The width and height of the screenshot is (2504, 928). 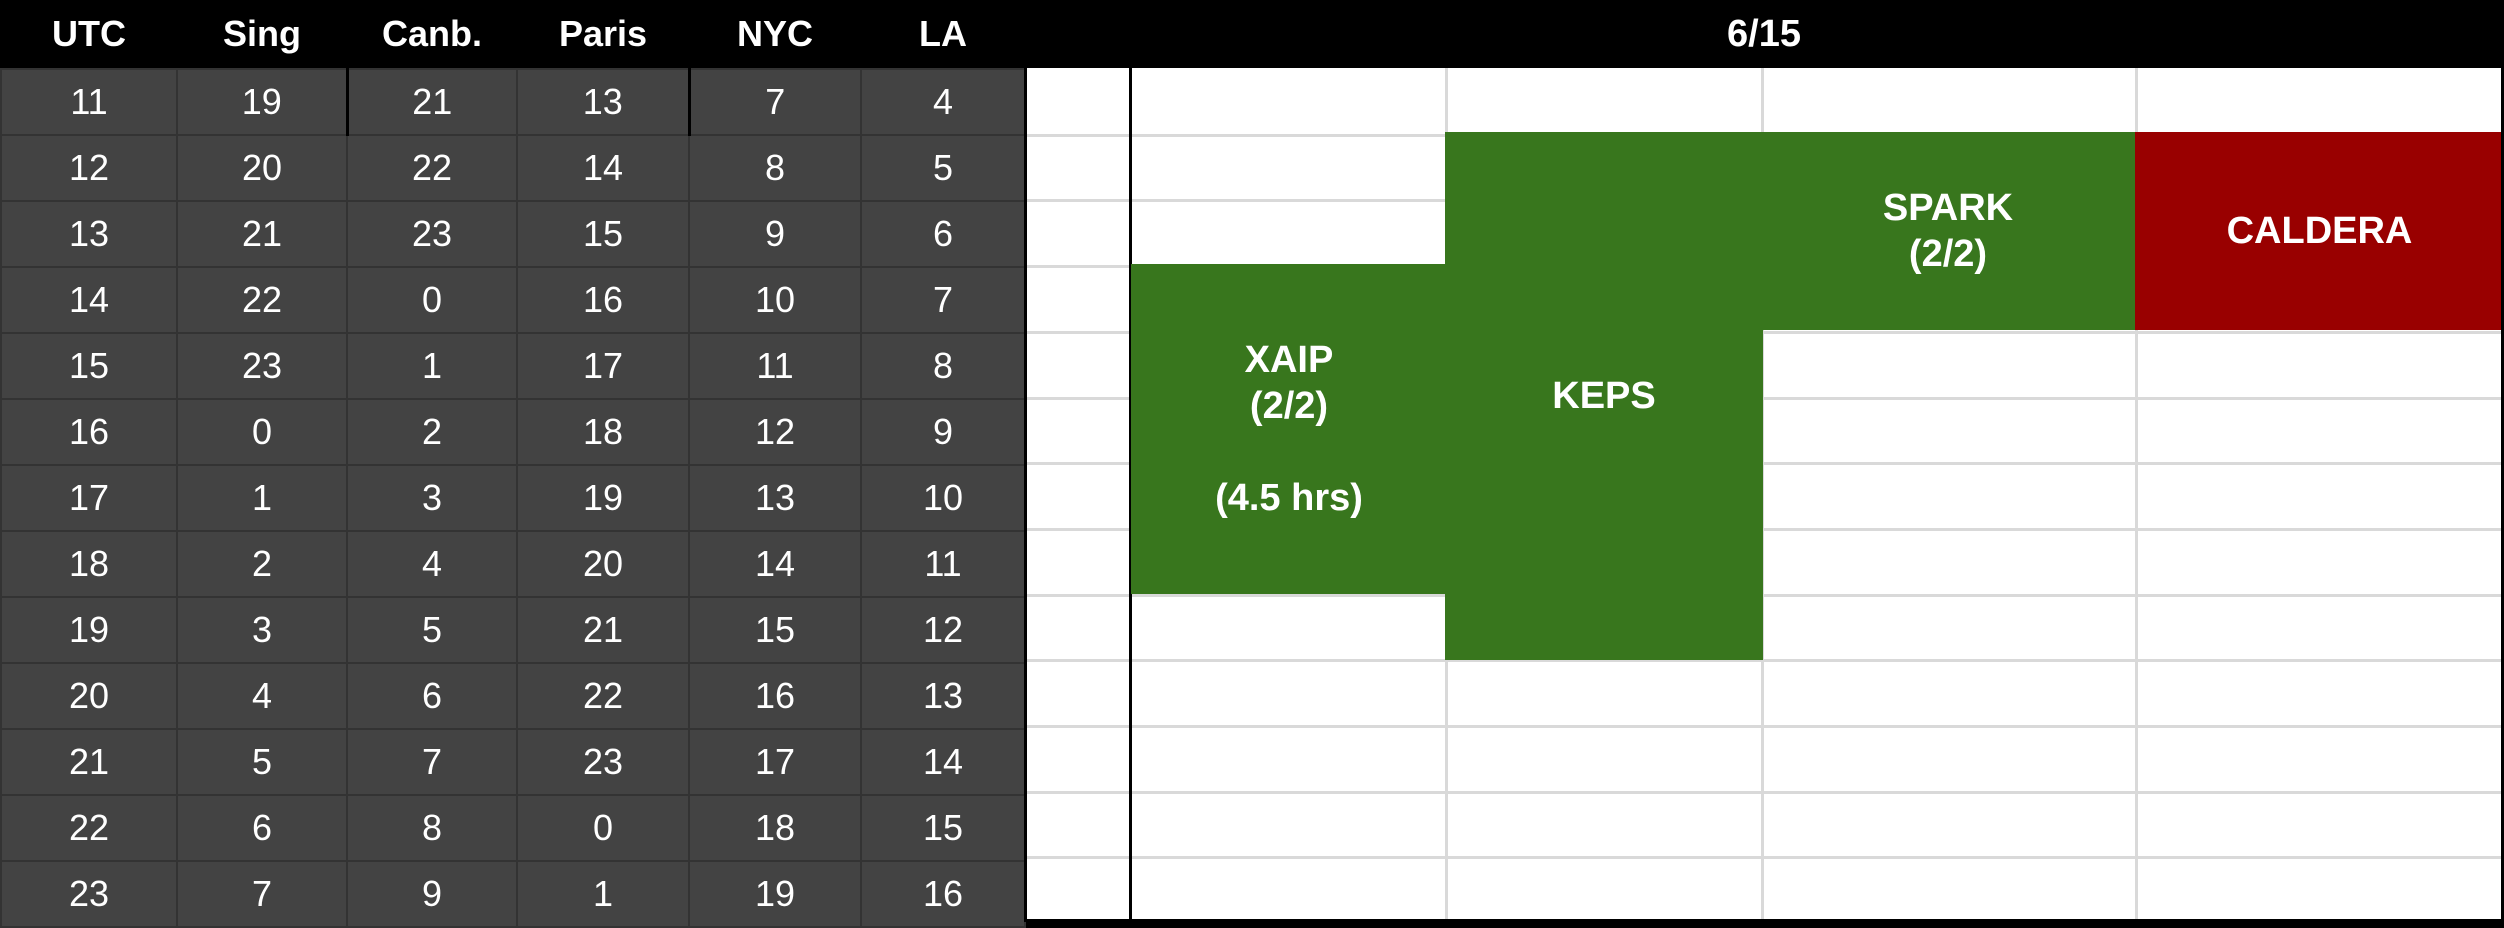 I want to click on timezone-row: 14 22 0 16 10 7, so click(x=513, y=300).